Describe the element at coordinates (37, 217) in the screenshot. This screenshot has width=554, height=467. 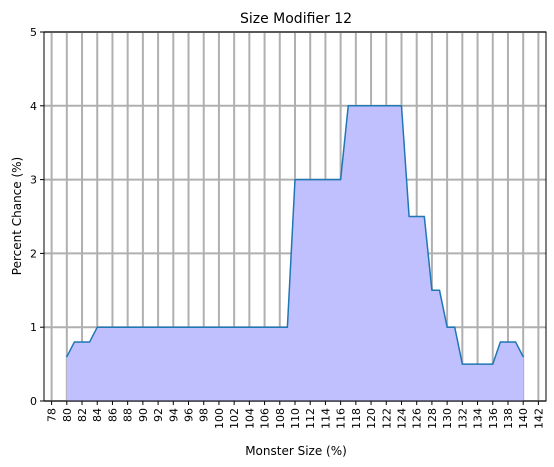
I see `y-axis-ticks: 0 1 2 3 4 5` at that location.